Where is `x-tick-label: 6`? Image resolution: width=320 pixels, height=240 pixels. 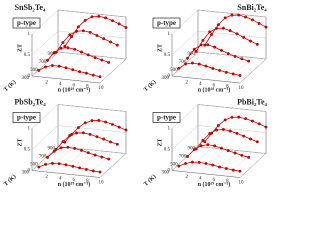 x-tick-label: 6 is located at coordinates (74, 85).